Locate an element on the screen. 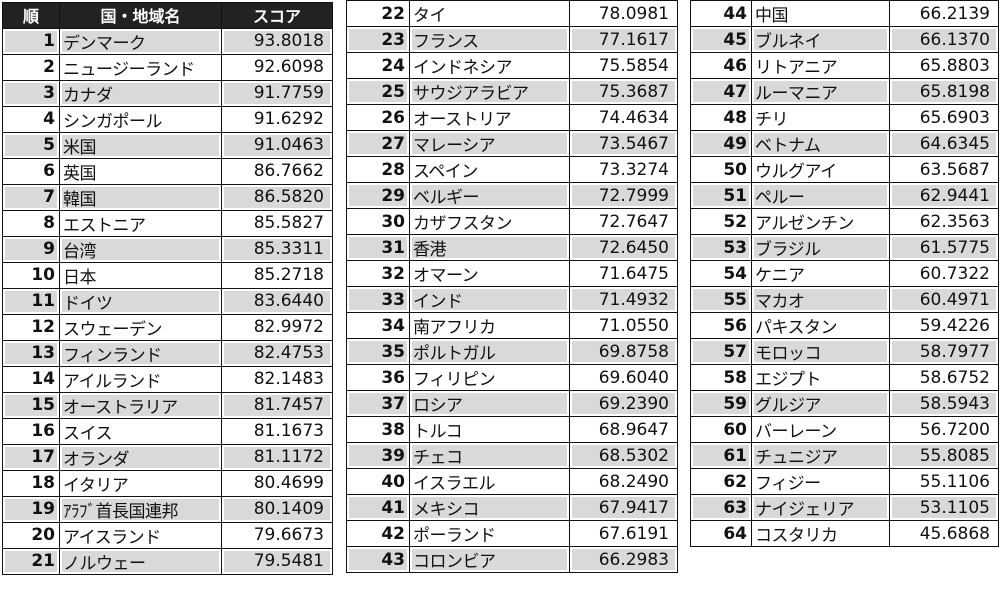  table-row: 22 タイ 78.0981 is located at coordinates (512, 13).